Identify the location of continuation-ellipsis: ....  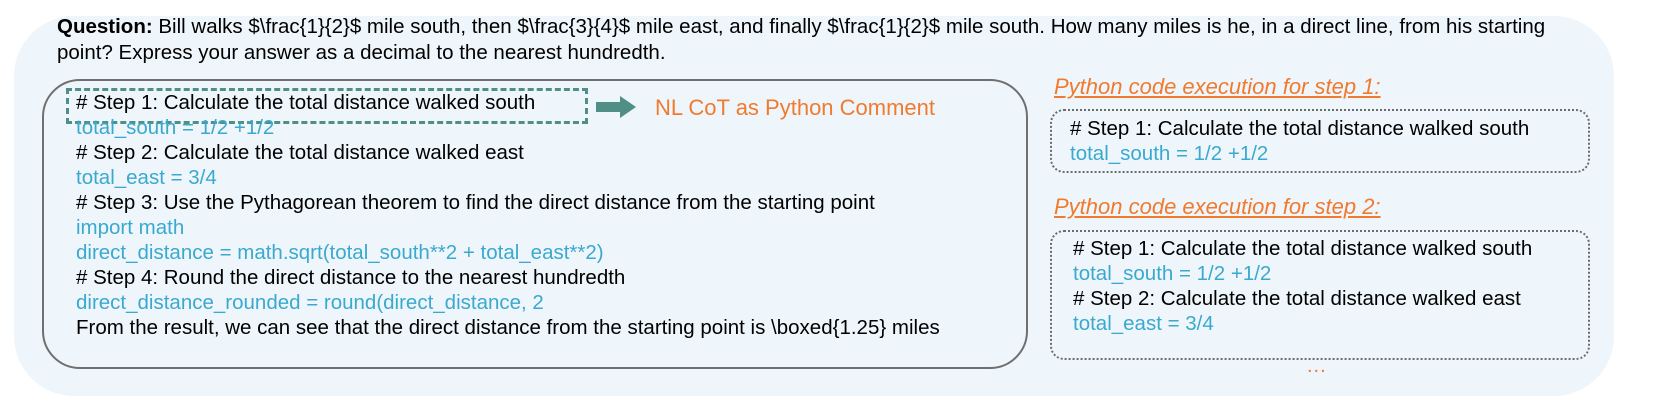
(1317, 366).